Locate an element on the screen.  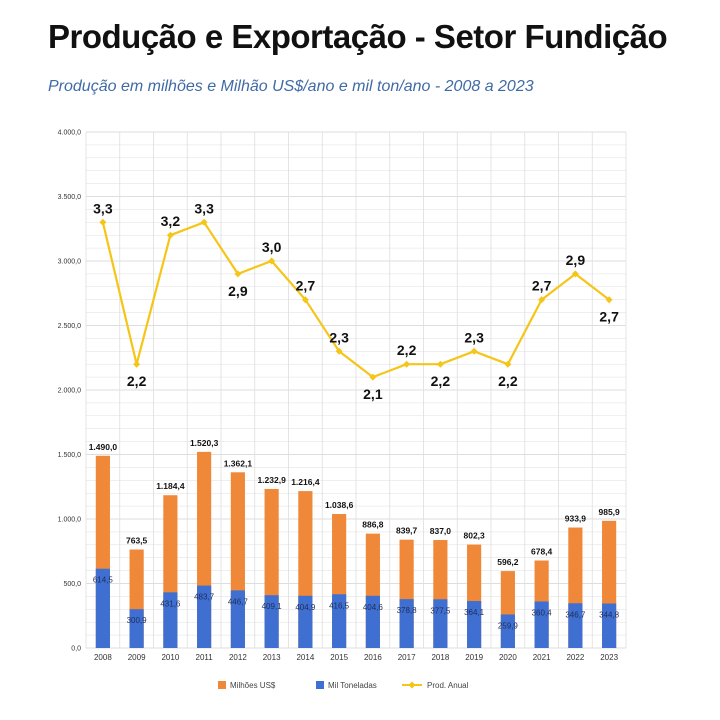
bar-toneladas-label: 416,5 is located at coordinates (339, 605).